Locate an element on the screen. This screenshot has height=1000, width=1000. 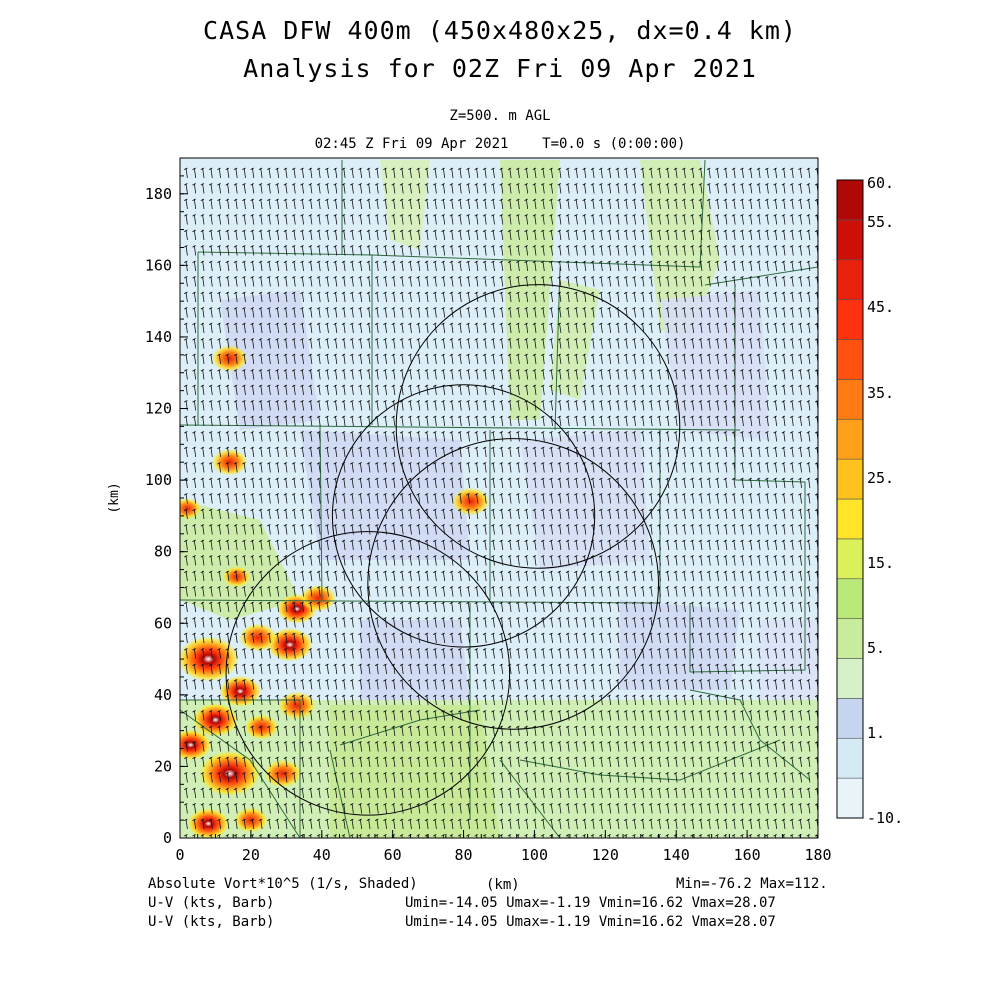
y-tick-label: 0 is located at coordinates (167, 838).